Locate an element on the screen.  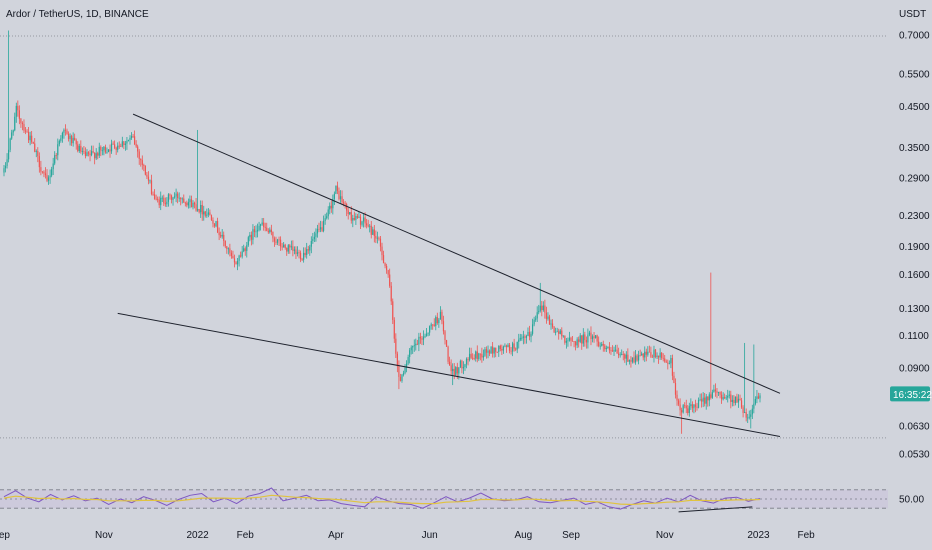
current-price-label: 16:35:22 is located at coordinates (912, 395).